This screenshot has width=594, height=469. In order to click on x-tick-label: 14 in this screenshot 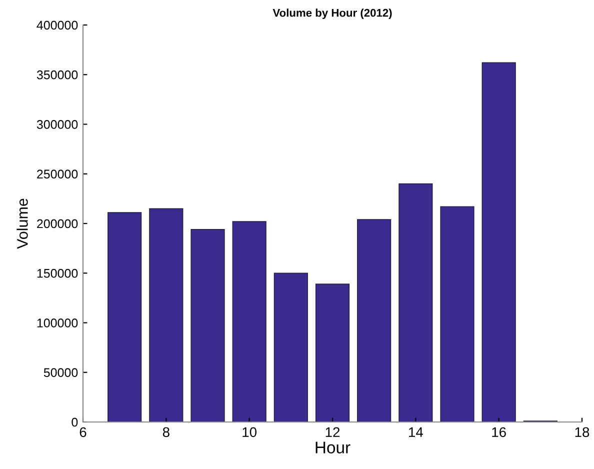, I will do `click(416, 432)`.